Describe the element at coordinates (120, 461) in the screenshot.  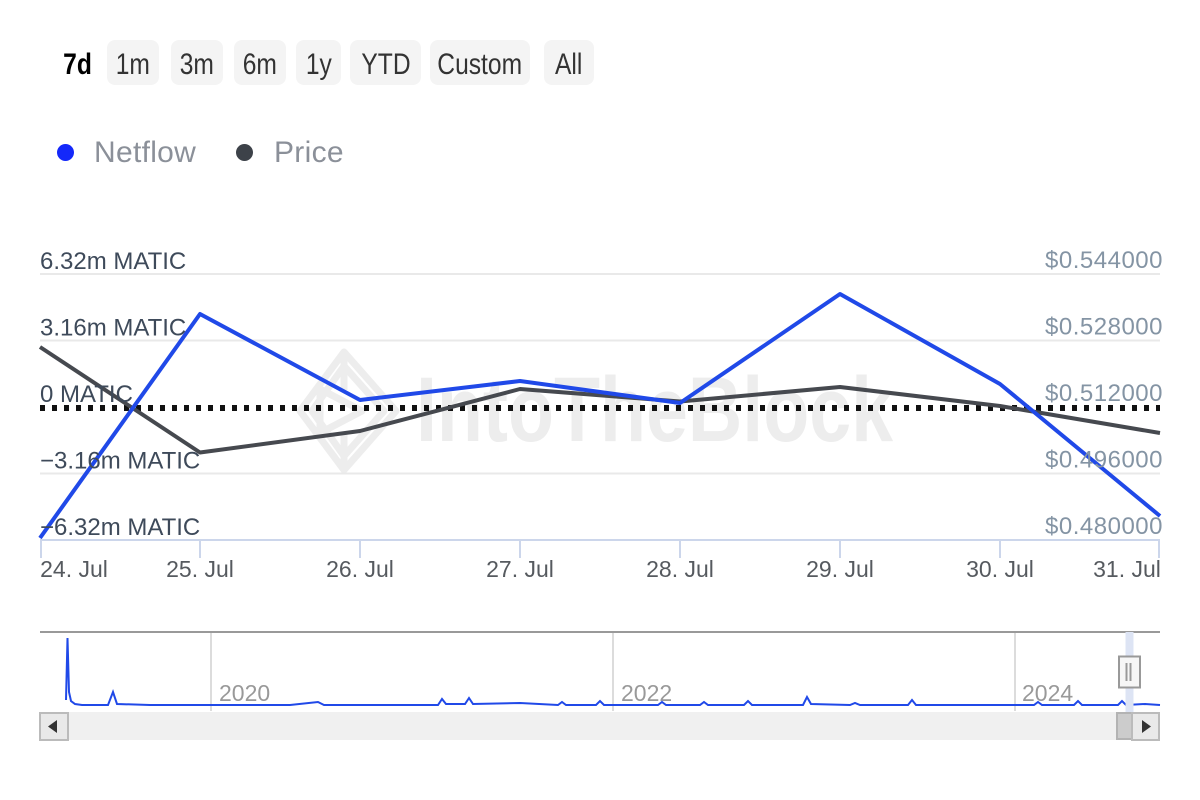
I see `svg-text: −3.16m MATIC` at that location.